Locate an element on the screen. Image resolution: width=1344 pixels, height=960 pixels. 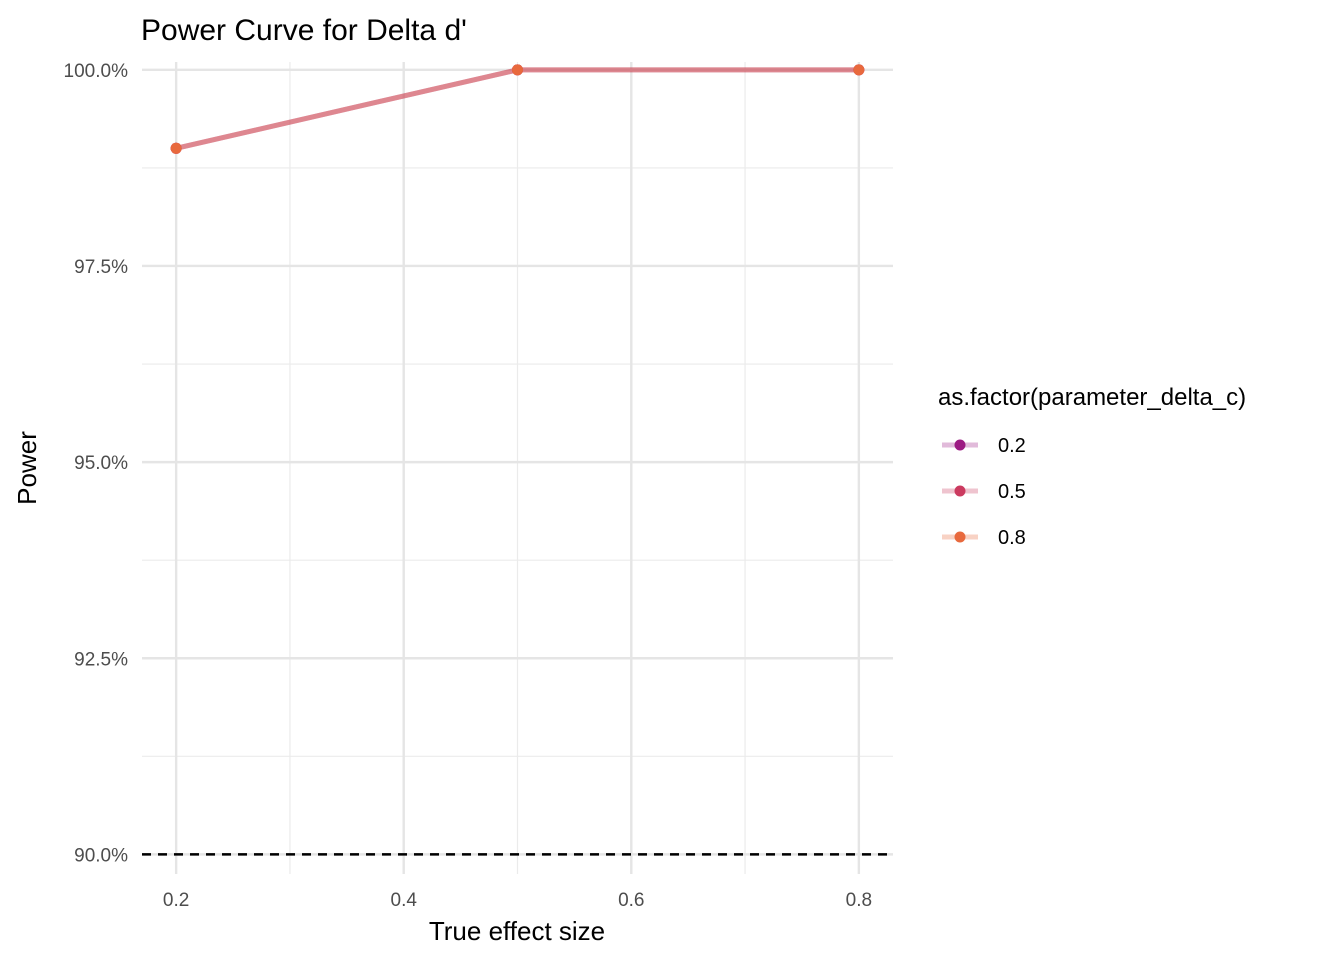
x-tick-label: 0.6 is located at coordinates (631, 900).